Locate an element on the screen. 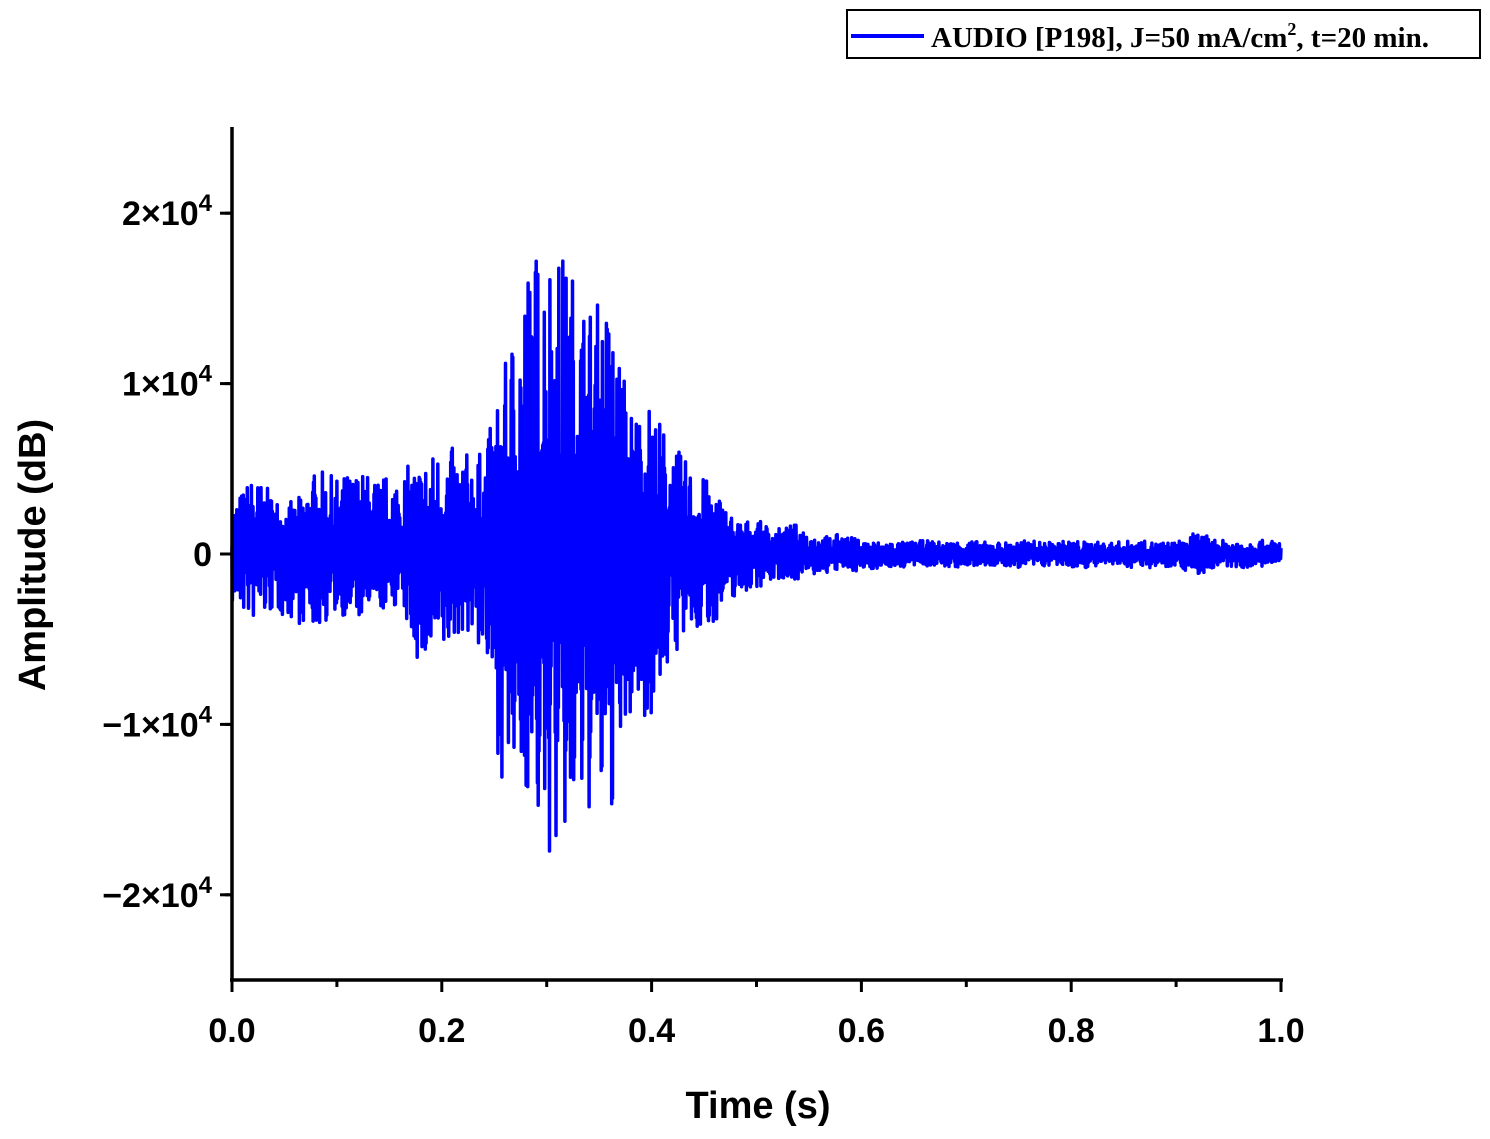  legend: AUDIO [P198], J=50 mA/cm2, t=20 min. is located at coordinates (1163, 34).